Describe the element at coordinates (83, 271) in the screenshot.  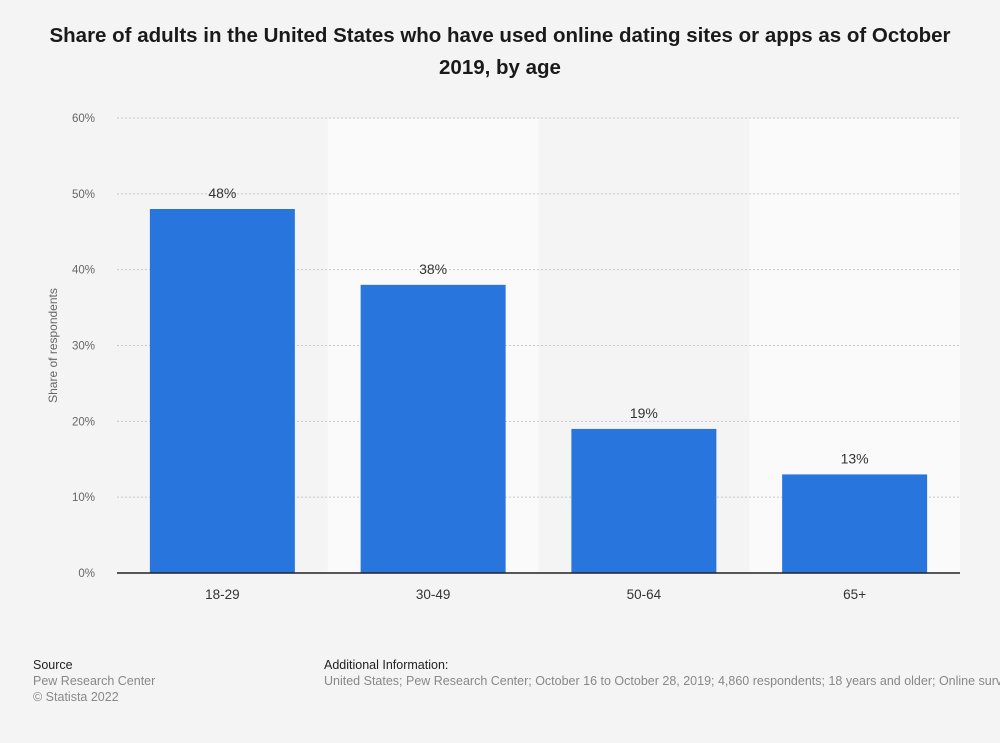
I see `y-tick-label: 40%` at that location.